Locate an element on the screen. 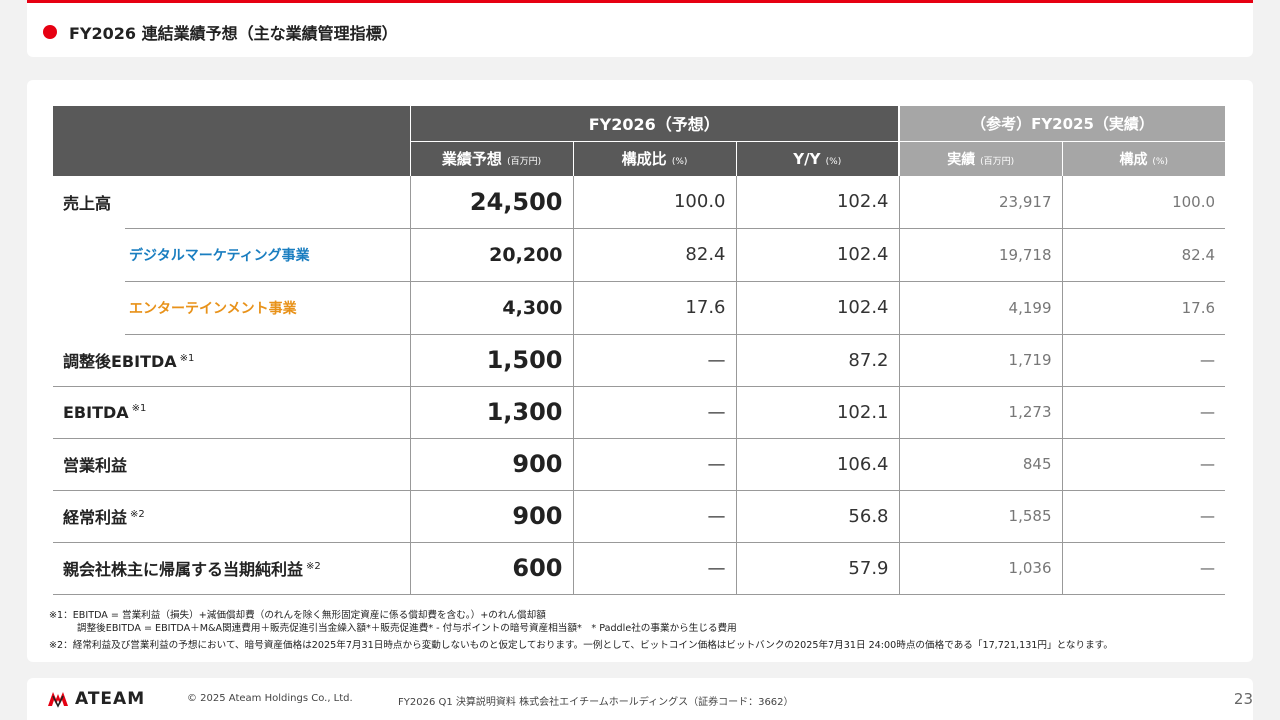  forecast-value: 20,200 is located at coordinates (491, 255).